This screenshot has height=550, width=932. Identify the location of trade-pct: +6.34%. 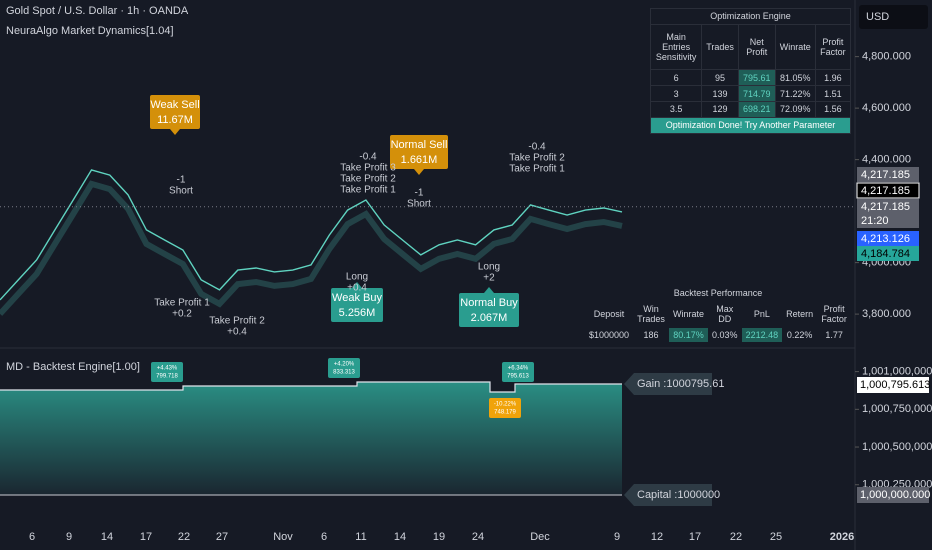
(518, 369).